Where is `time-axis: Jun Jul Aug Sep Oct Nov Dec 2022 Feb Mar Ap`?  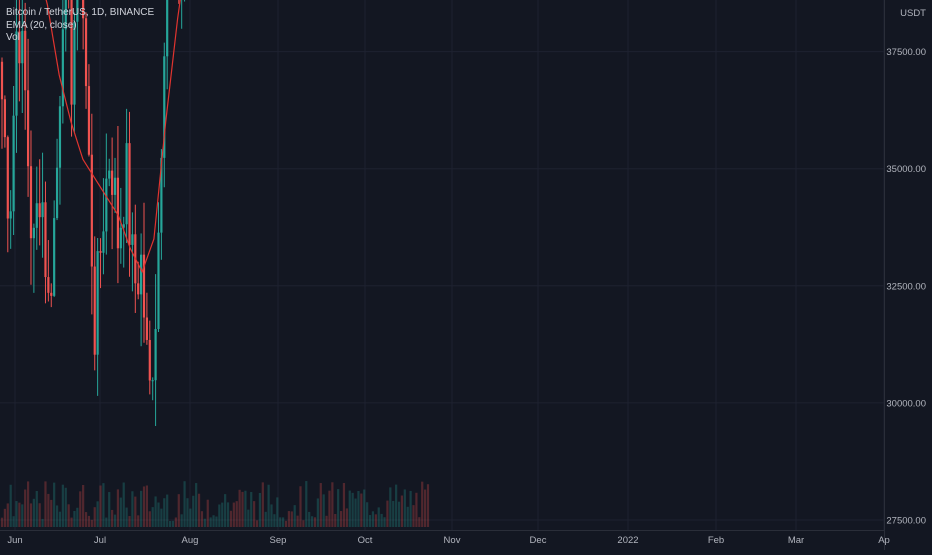
time-axis: Jun Jul Aug Sep Oct Nov Dec 2022 Feb Mar Ap is located at coordinates (445, 538).